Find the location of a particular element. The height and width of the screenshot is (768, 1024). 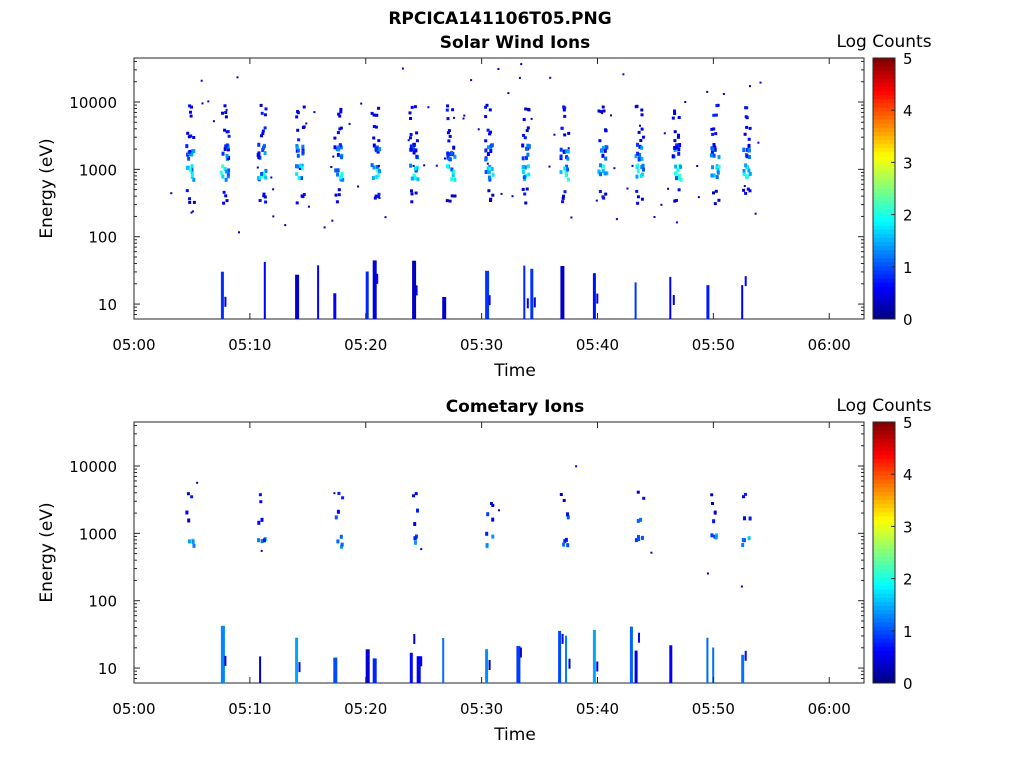

x-tick-label: 05:50 is located at coordinates (713, 345).